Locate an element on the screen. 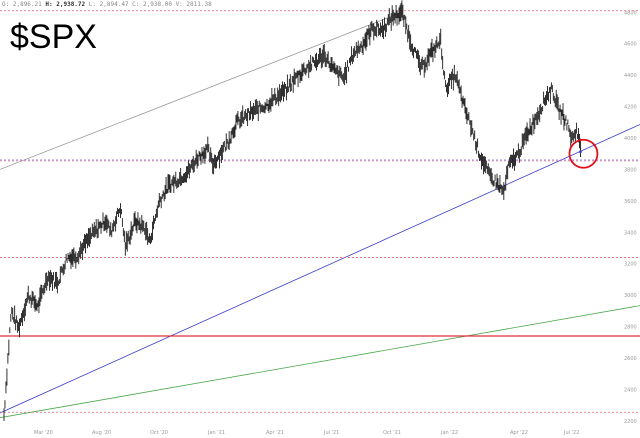  y-tick-label: 4600 is located at coordinates (630, 45).